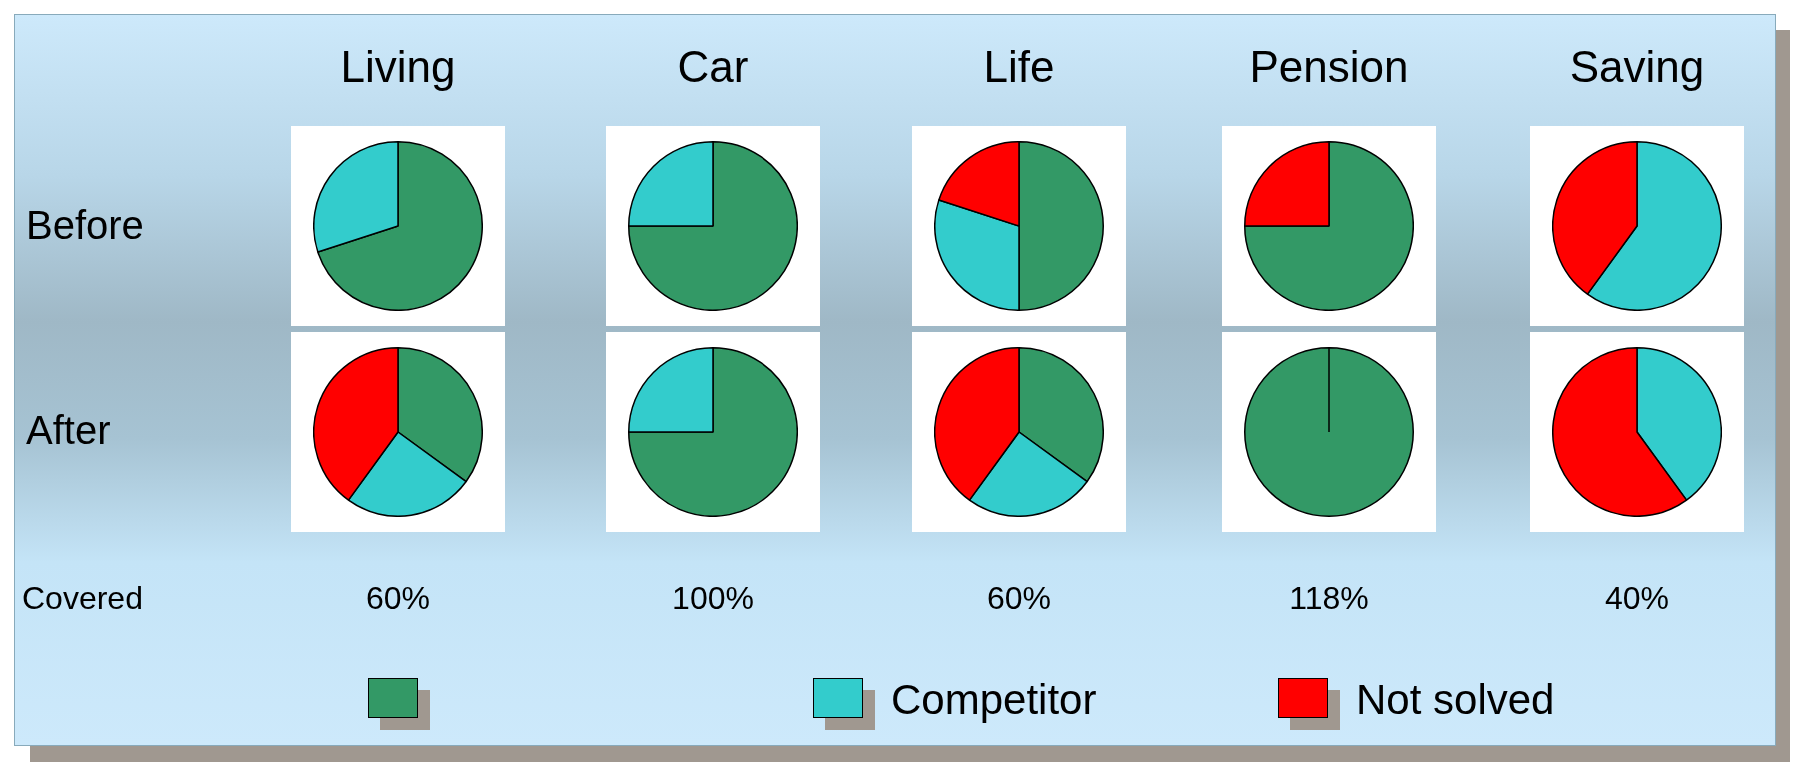 This screenshot has width=1801, height=774. Describe the element at coordinates (713, 598) in the screenshot. I see `text: 100%` at that location.